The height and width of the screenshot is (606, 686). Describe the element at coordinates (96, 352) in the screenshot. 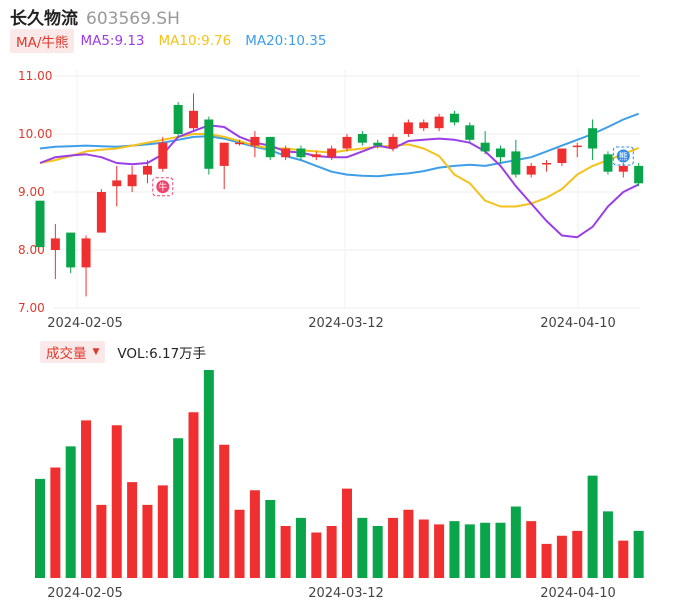

I see `dropdown-arrow-icon: ▼` at that location.